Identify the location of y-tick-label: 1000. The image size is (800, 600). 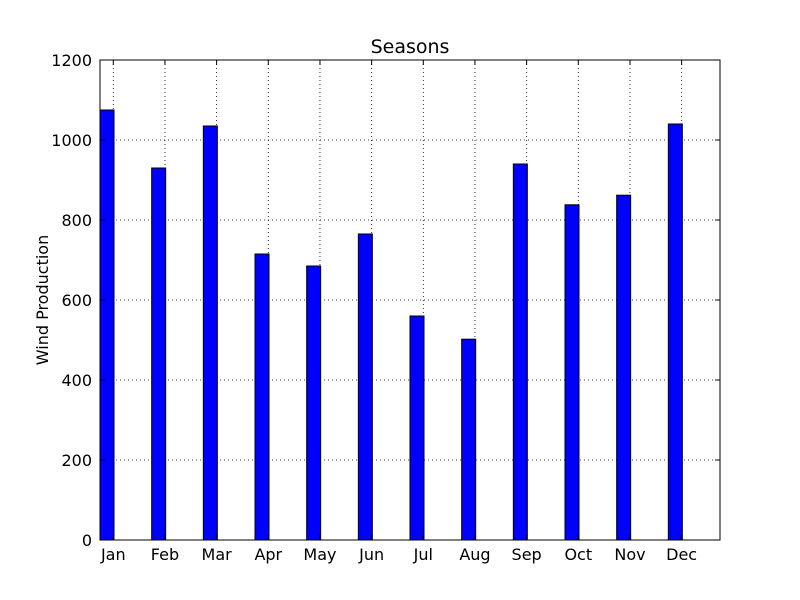
(71, 140).